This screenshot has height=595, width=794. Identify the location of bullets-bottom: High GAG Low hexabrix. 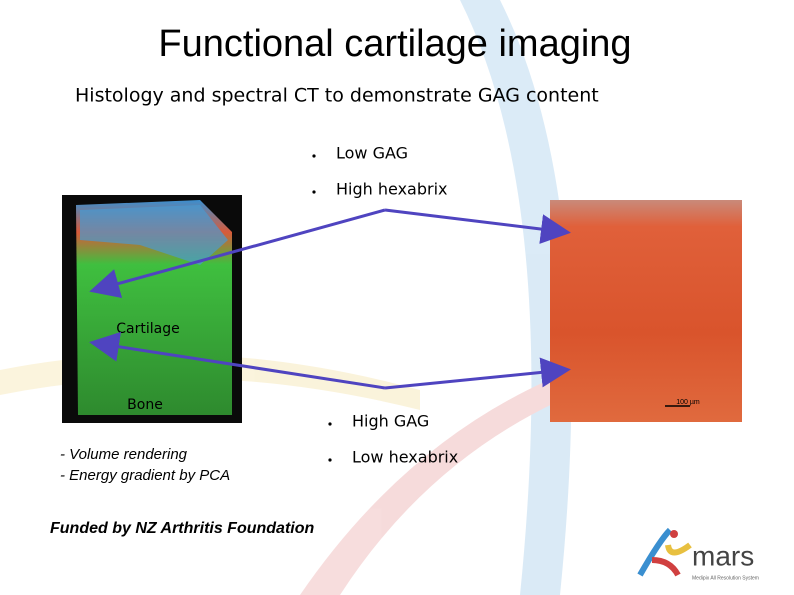
(393, 439).